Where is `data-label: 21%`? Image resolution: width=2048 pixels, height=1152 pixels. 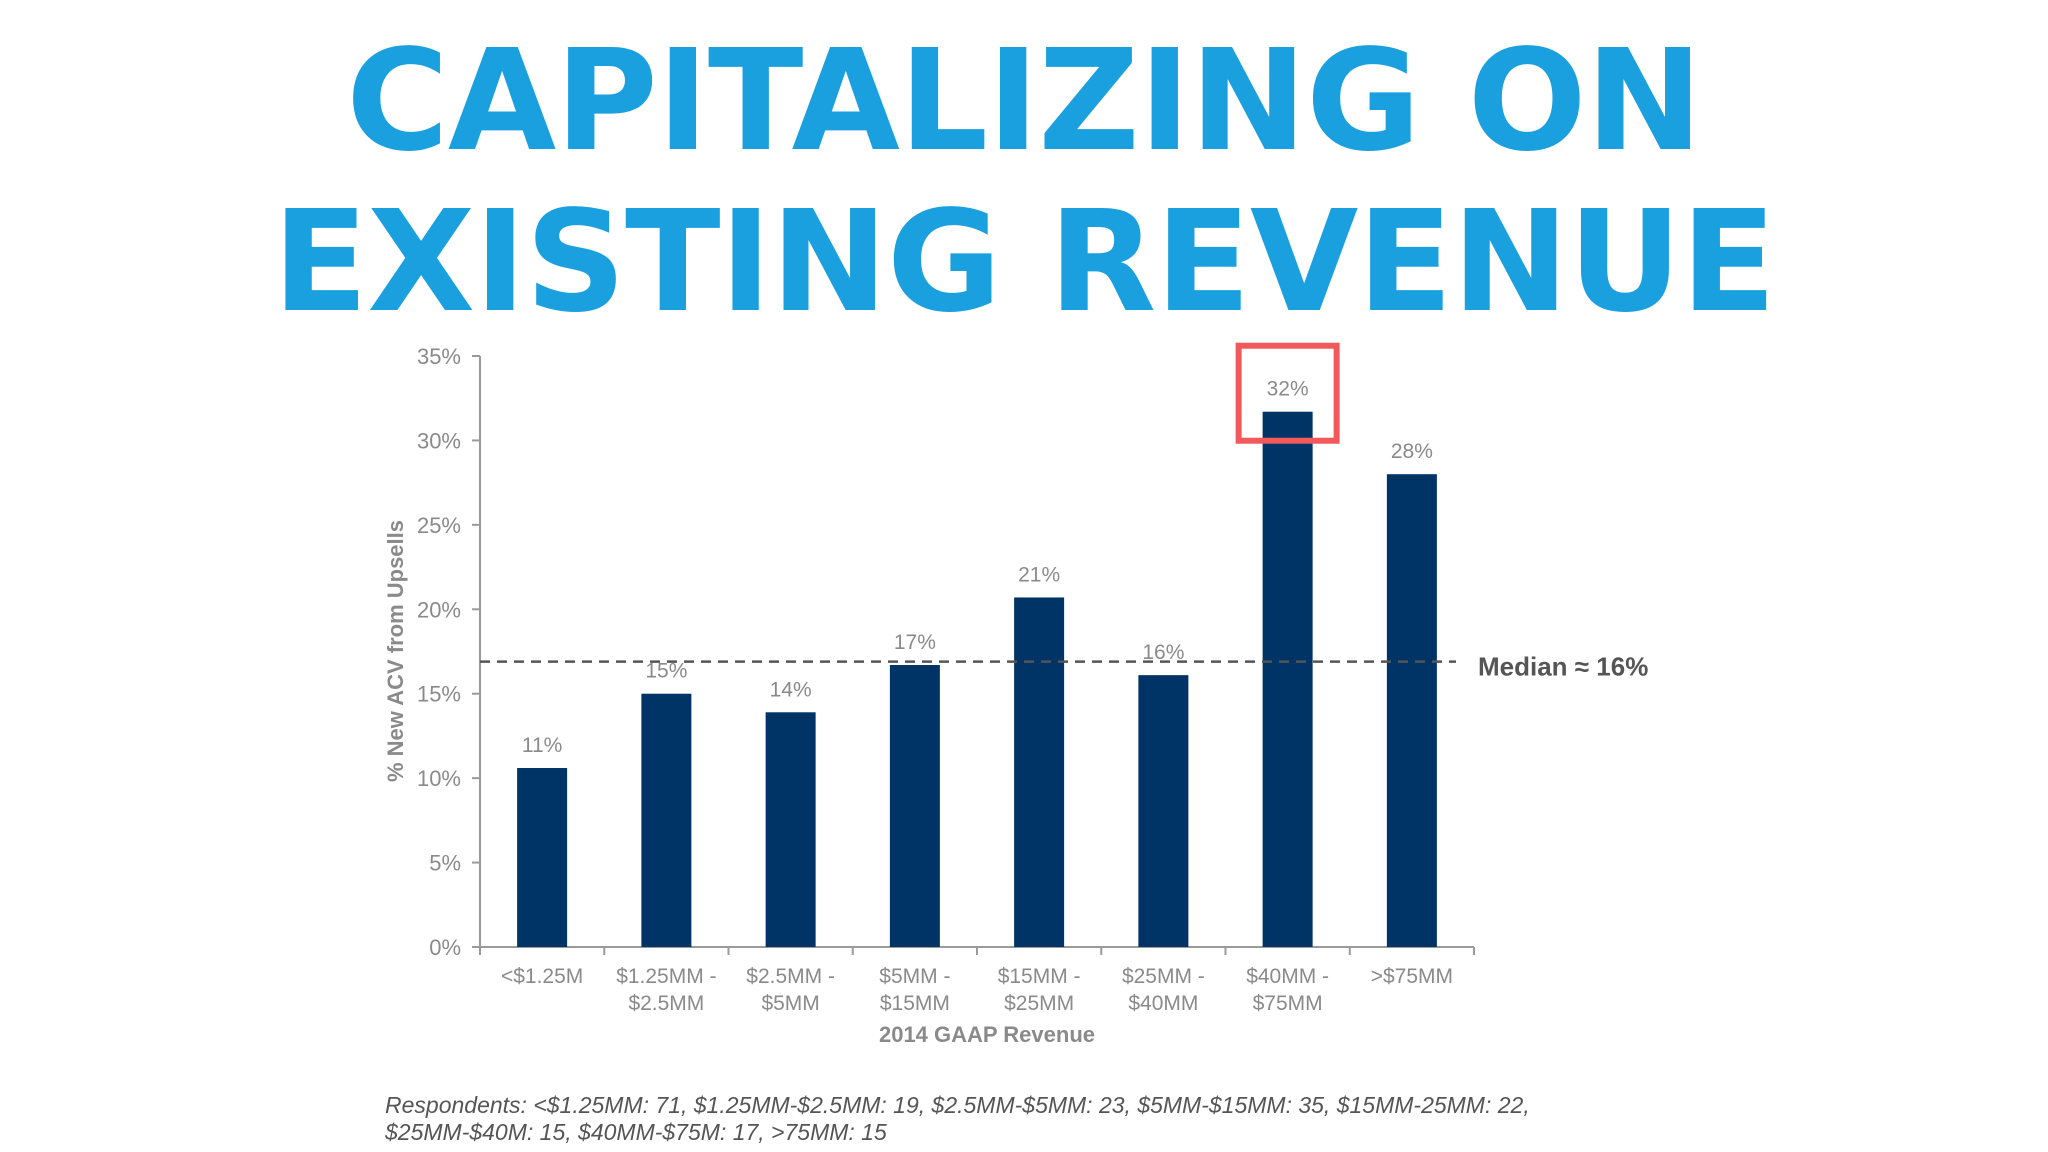 data-label: 21% is located at coordinates (1039, 574).